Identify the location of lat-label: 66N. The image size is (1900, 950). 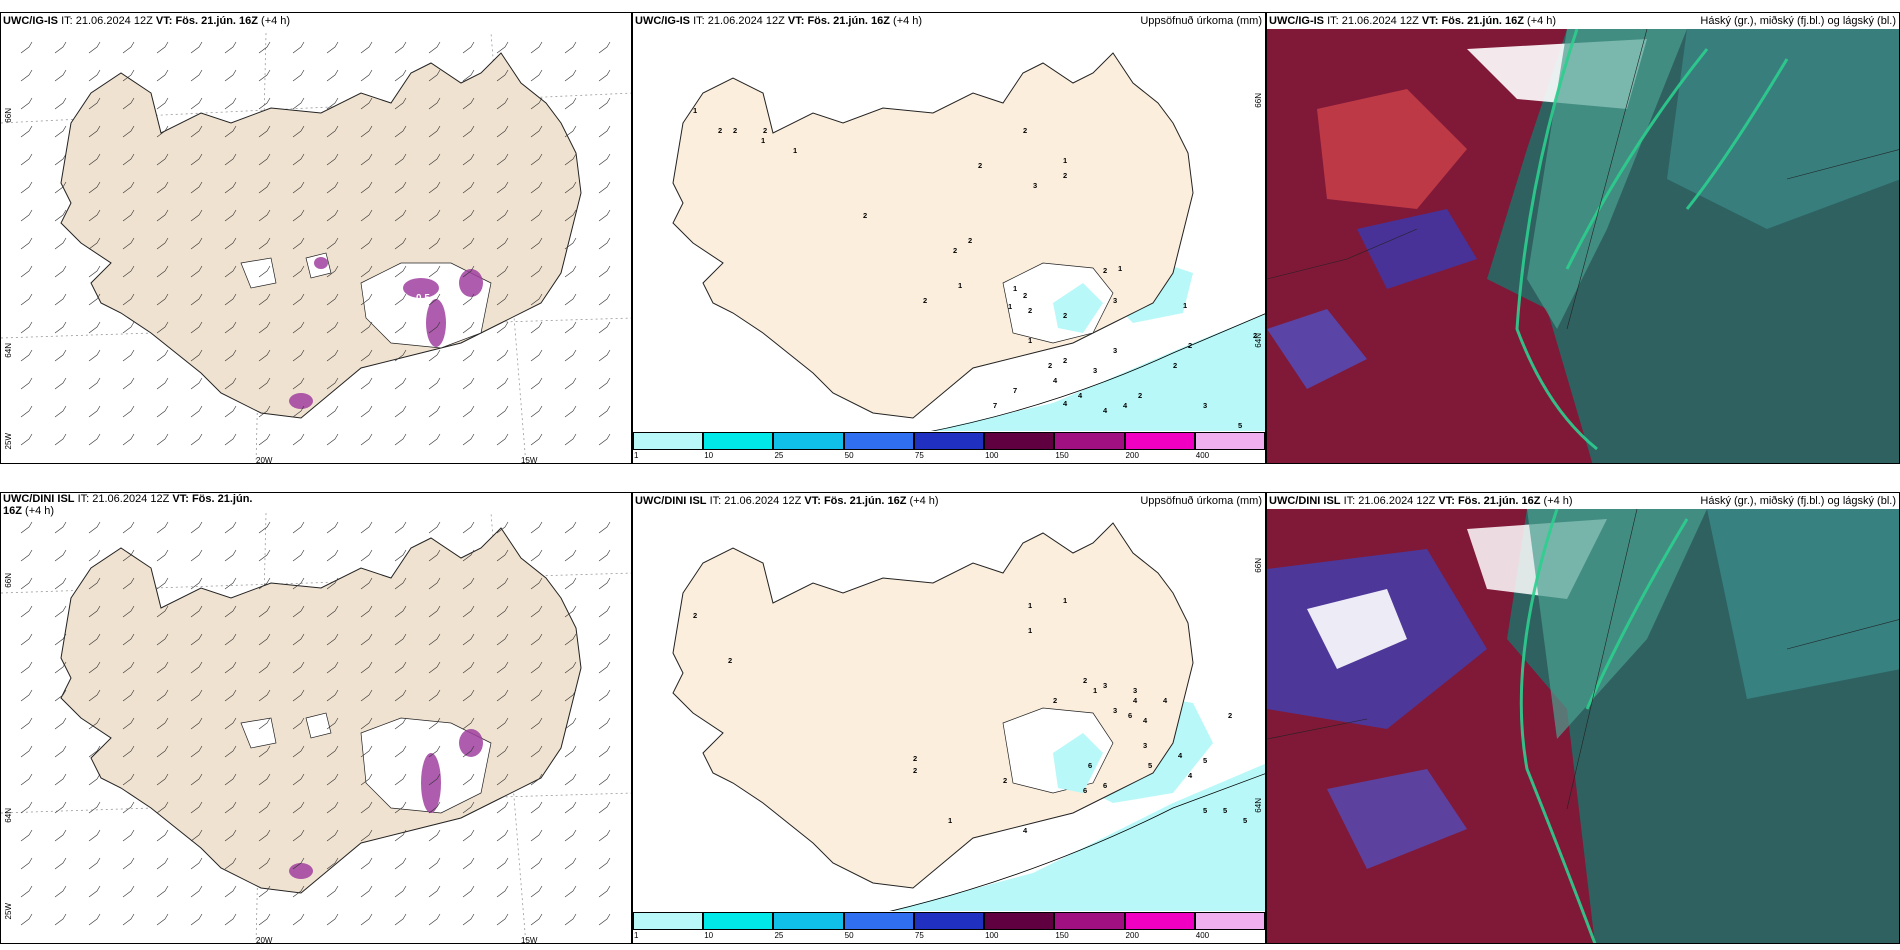
(8, 580).